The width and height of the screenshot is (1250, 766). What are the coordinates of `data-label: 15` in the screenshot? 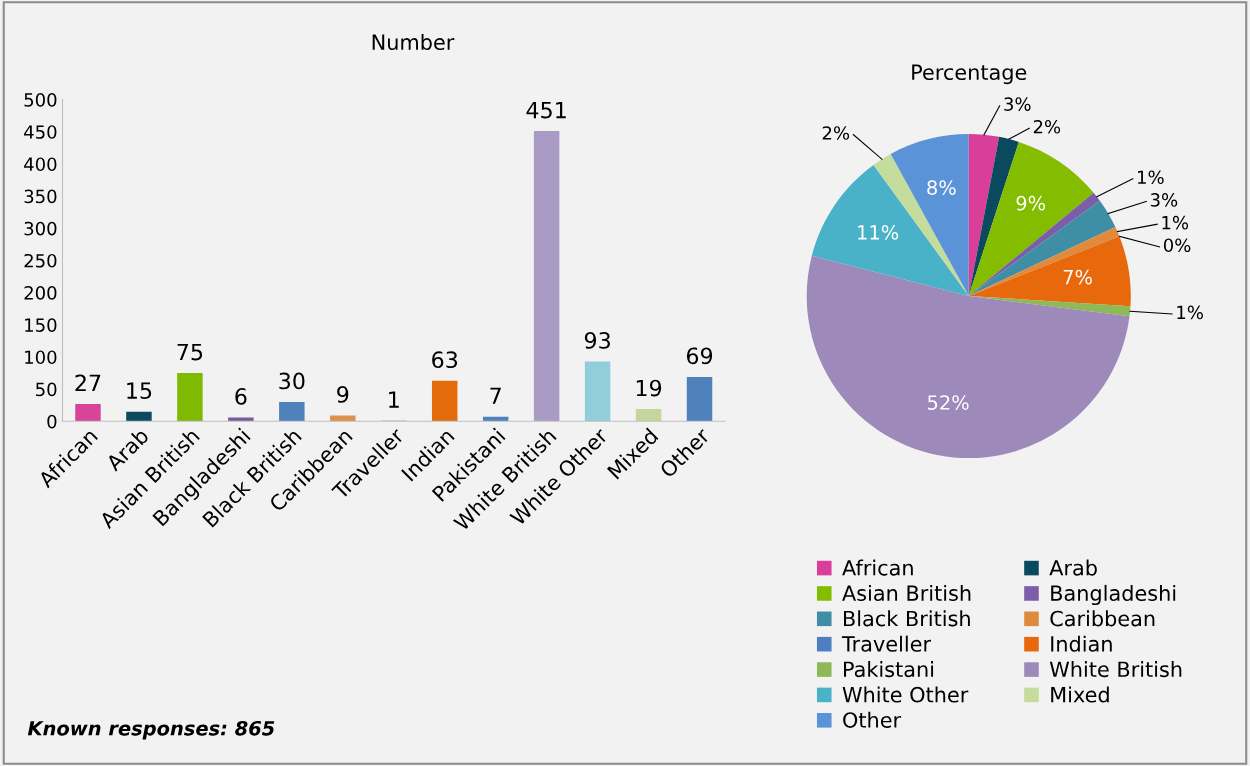 It's located at (139, 391).